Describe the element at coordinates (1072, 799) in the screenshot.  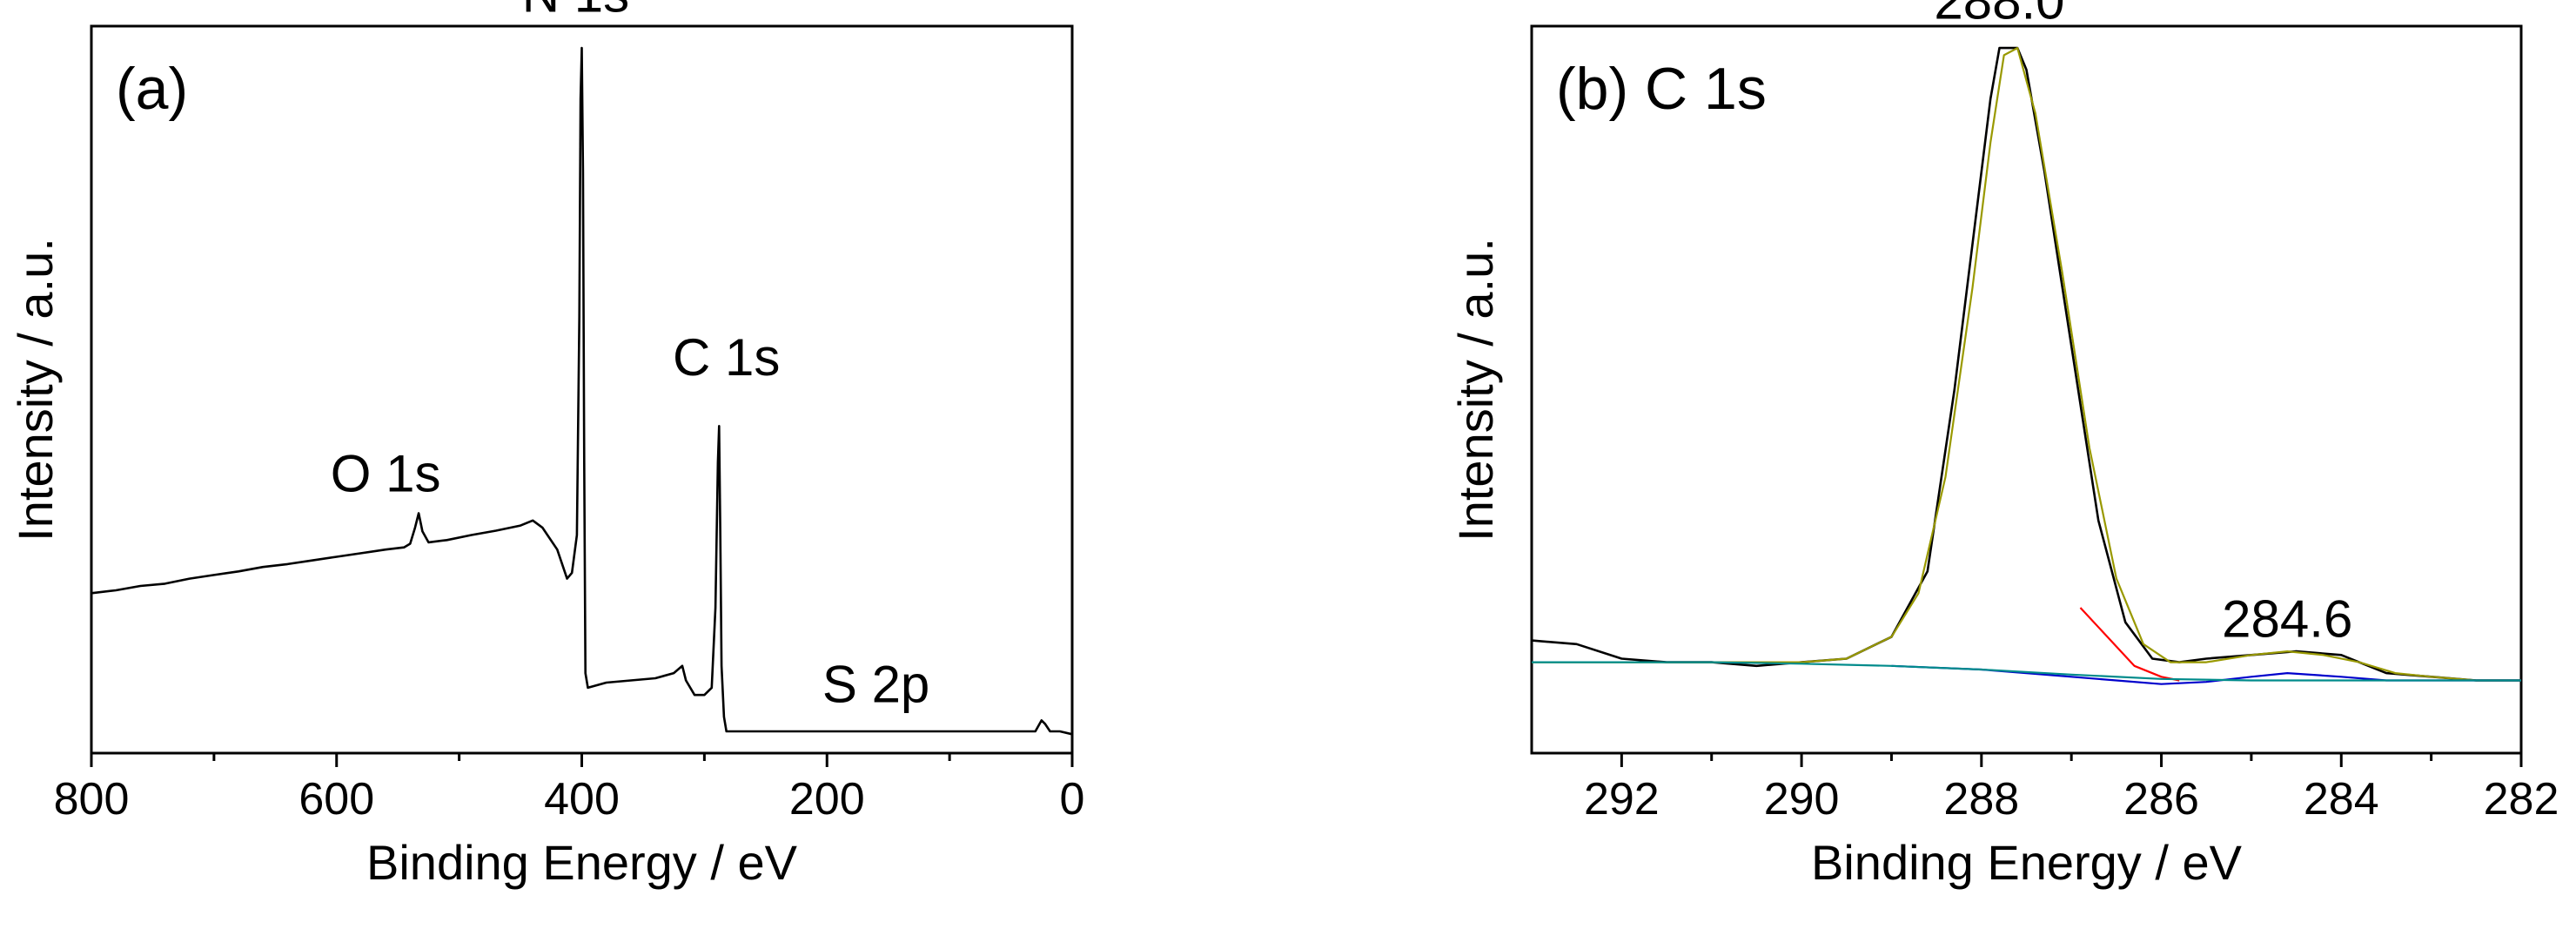
I see `x-tick-label: 0` at that location.